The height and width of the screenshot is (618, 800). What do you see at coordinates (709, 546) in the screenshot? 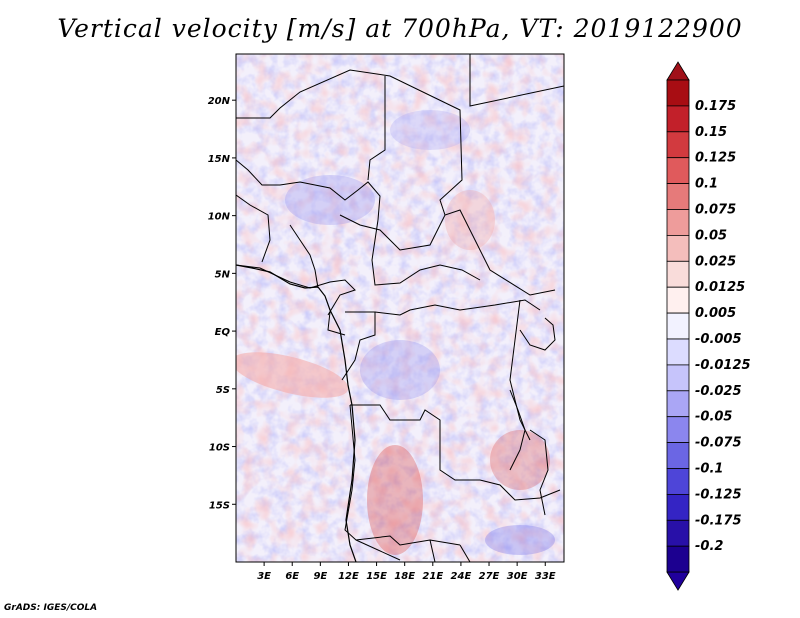
I see `colorbar-label: -0.2` at bounding box center [709, 546].